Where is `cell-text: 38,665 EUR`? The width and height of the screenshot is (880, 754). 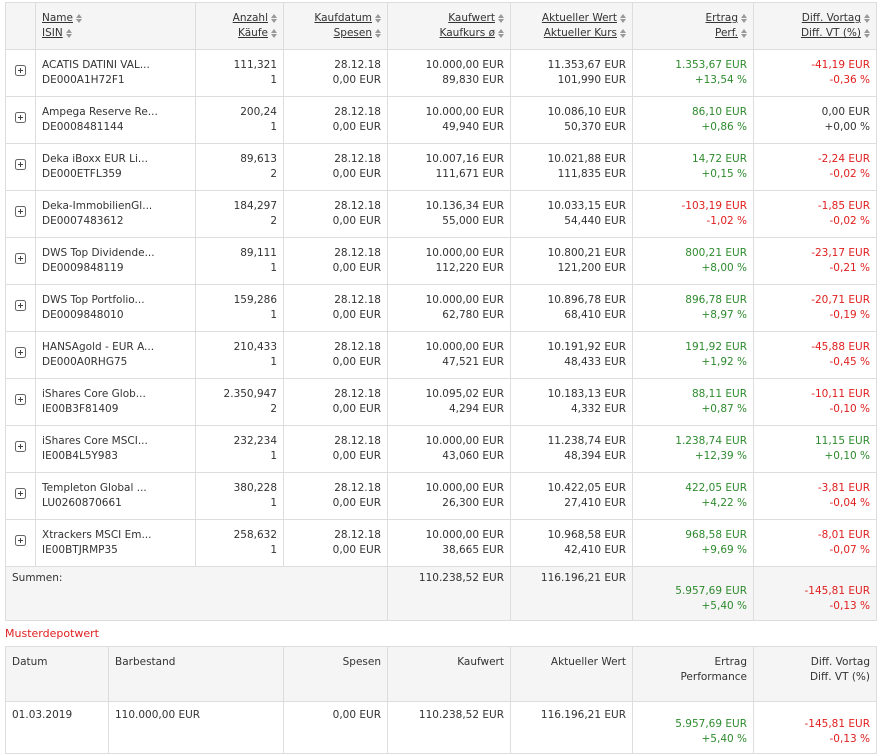 cell-text: 38,665 EUR is located at coordinates (473, 550).